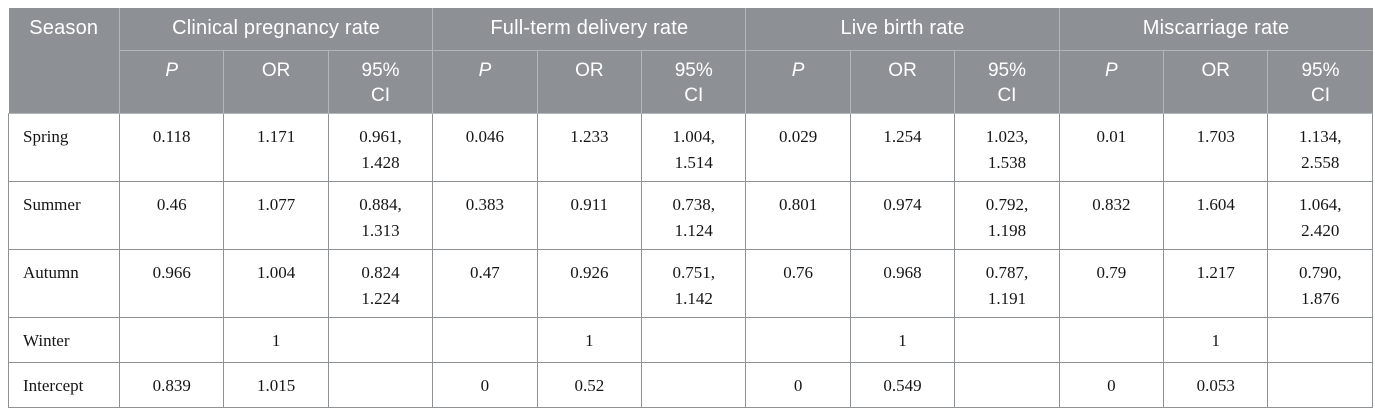  I want to click on data-cell: 0.76, so click(798, 283).